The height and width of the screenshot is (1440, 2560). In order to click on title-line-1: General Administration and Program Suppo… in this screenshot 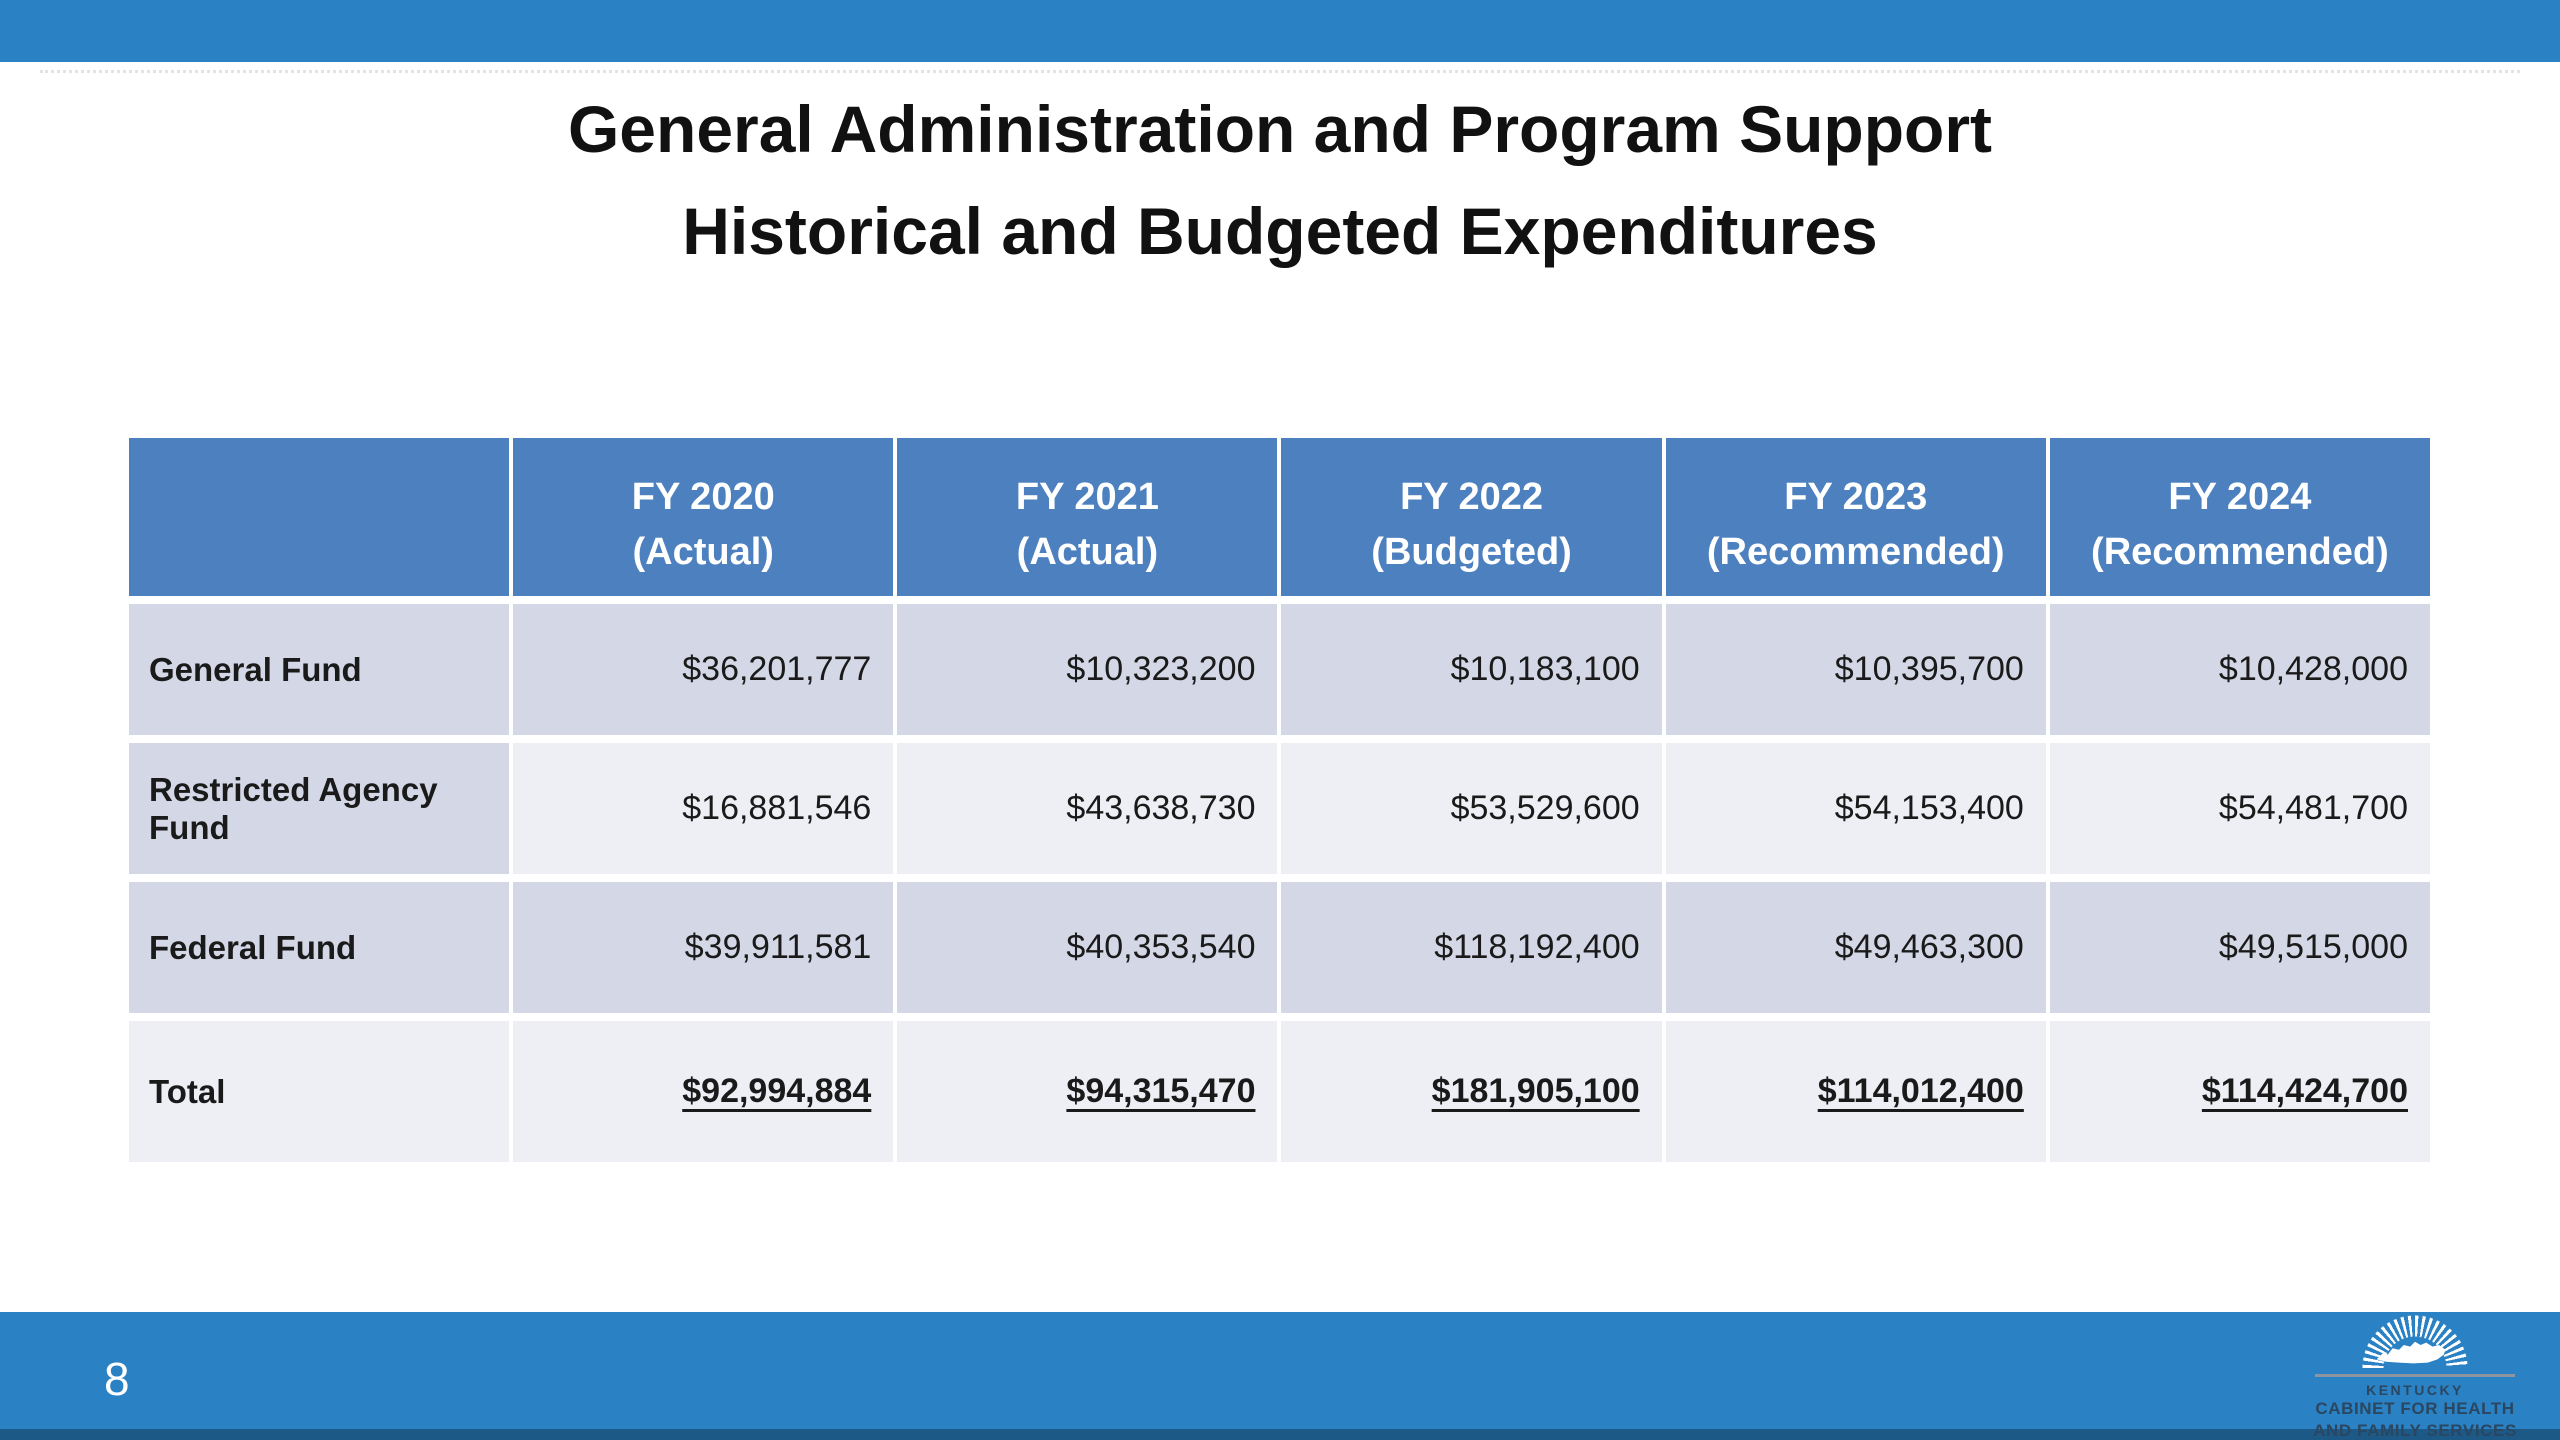, I will do `click(1280, 129)`.